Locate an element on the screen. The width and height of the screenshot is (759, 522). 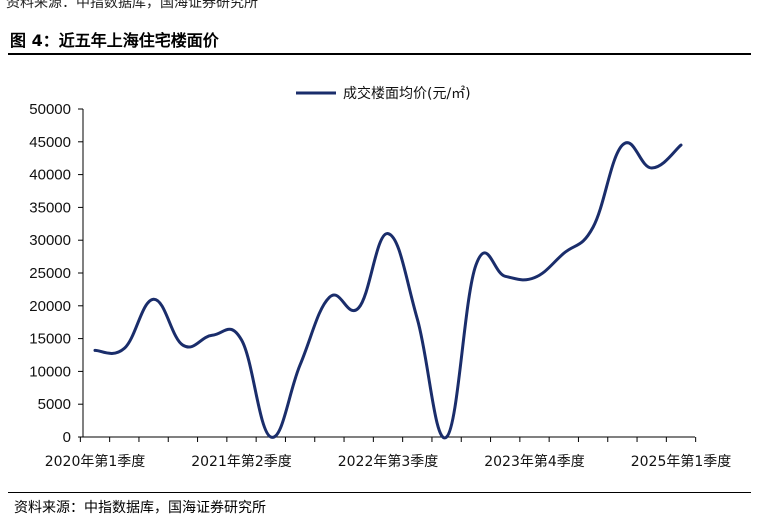
y-tick-label: 0 is located at coordinates (67, 437).